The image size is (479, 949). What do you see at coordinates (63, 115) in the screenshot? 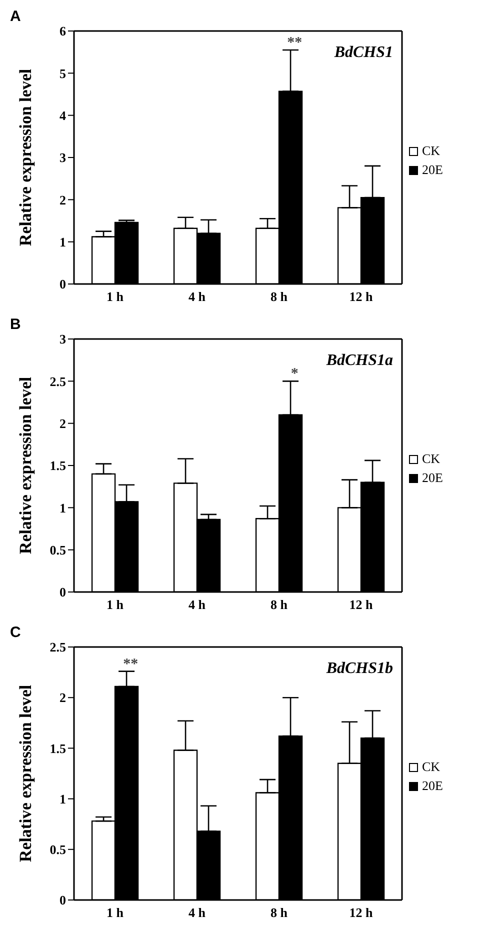
I see `y-tick-label: 4` at bounding box center [63, 115].